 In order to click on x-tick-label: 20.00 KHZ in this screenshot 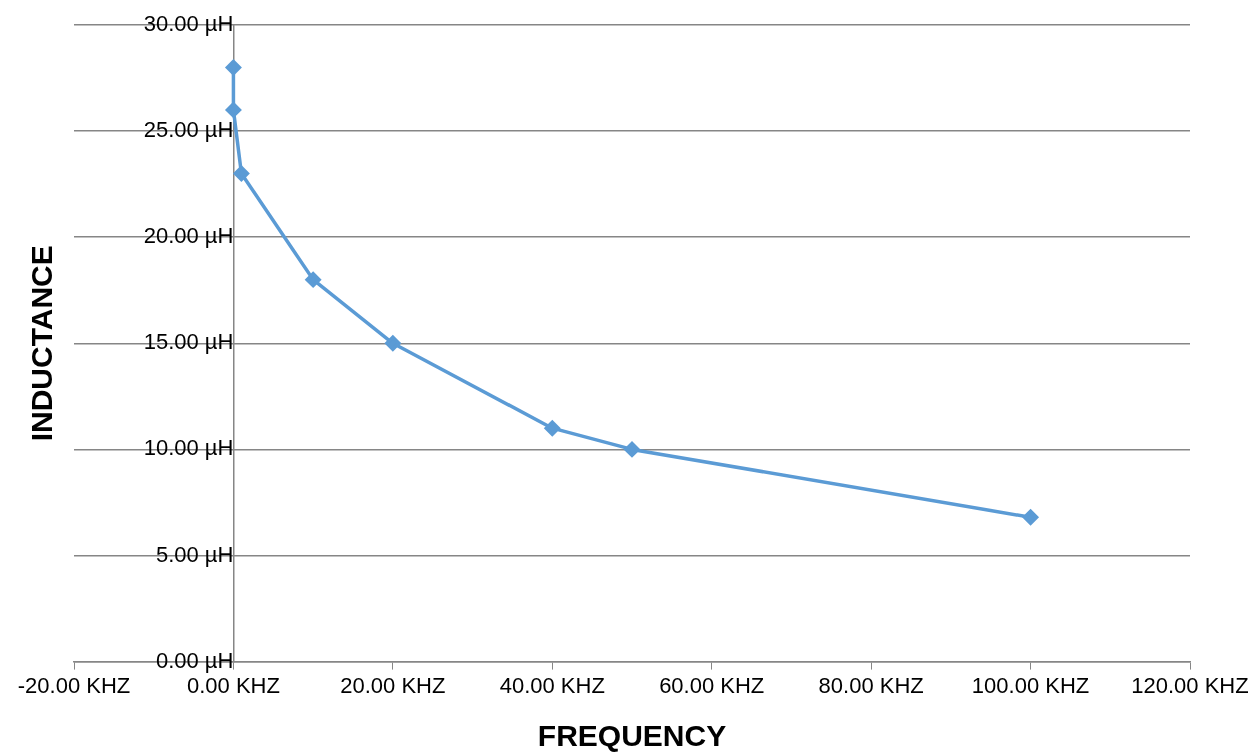, I will do `click(393, 685)`.